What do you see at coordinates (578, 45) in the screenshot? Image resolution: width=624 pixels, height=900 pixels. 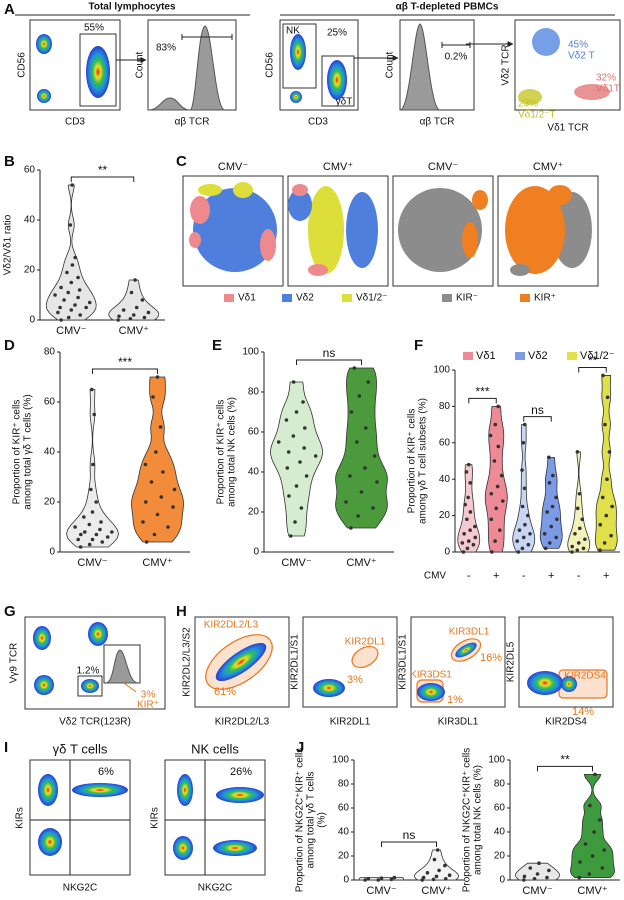 I see `population-percent: 45%` at bounding box center [578, 45].